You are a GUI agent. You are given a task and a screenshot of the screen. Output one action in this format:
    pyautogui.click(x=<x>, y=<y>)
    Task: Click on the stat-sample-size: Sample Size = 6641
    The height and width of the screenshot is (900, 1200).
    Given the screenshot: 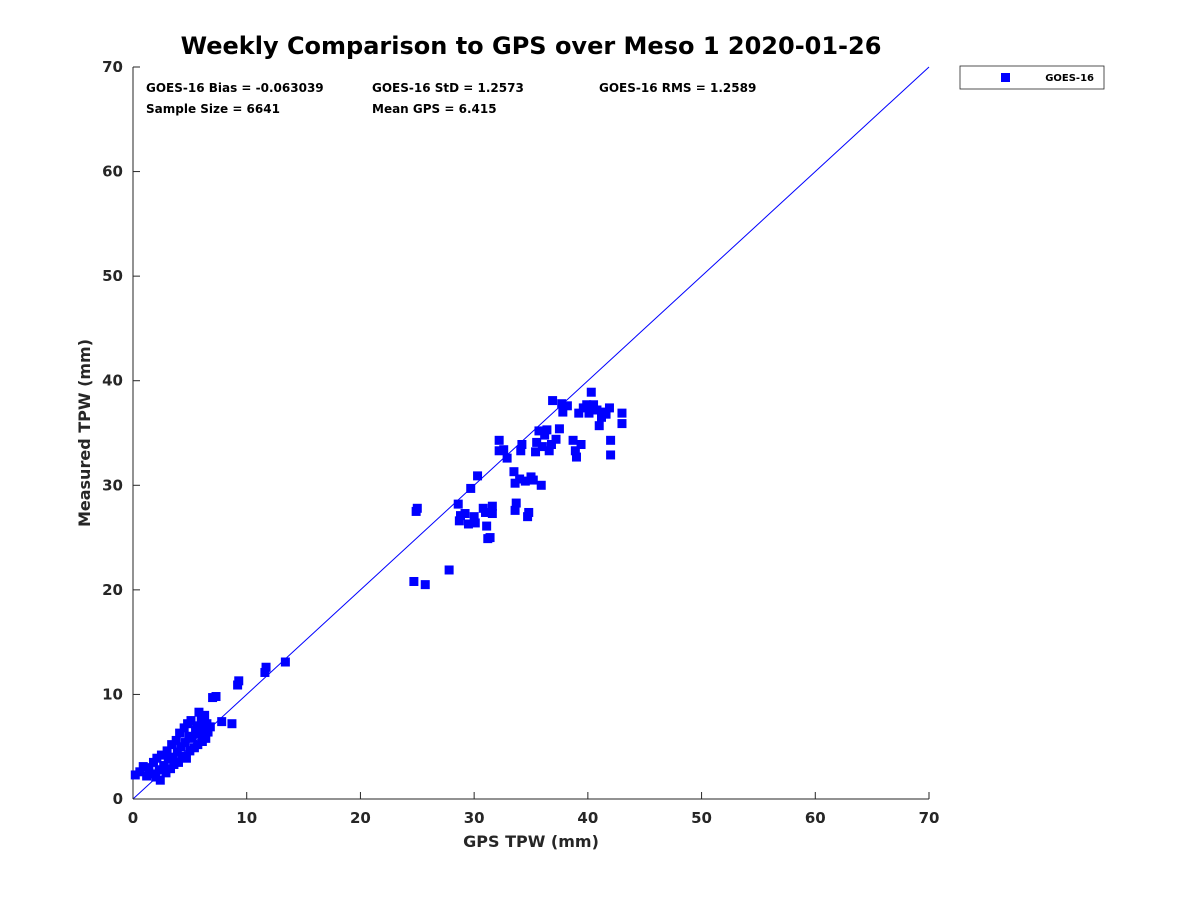 What is the action you would take?
    pyautogui.click(x=213, y=109)
    